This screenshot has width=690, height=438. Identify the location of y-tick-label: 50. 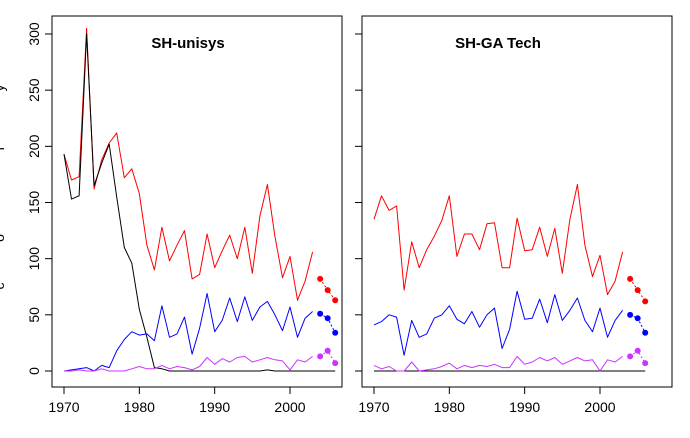
(34, 315).